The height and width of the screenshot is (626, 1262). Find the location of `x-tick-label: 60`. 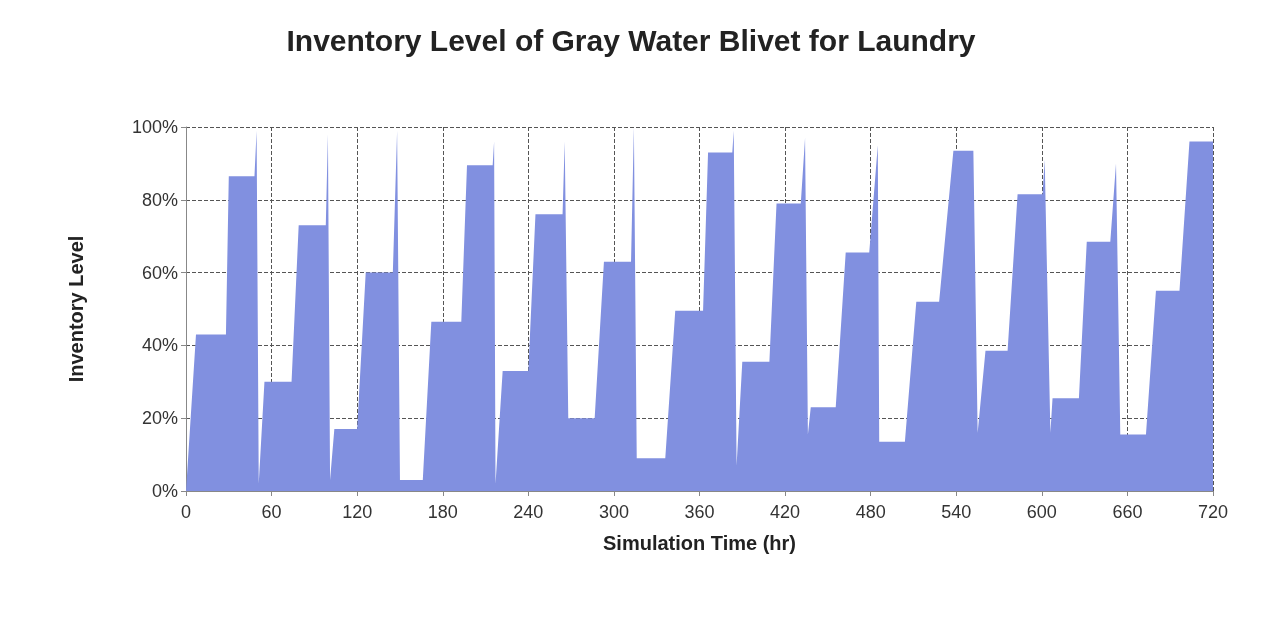

x-tick-label: 60 is located at coordinates (271, 512).